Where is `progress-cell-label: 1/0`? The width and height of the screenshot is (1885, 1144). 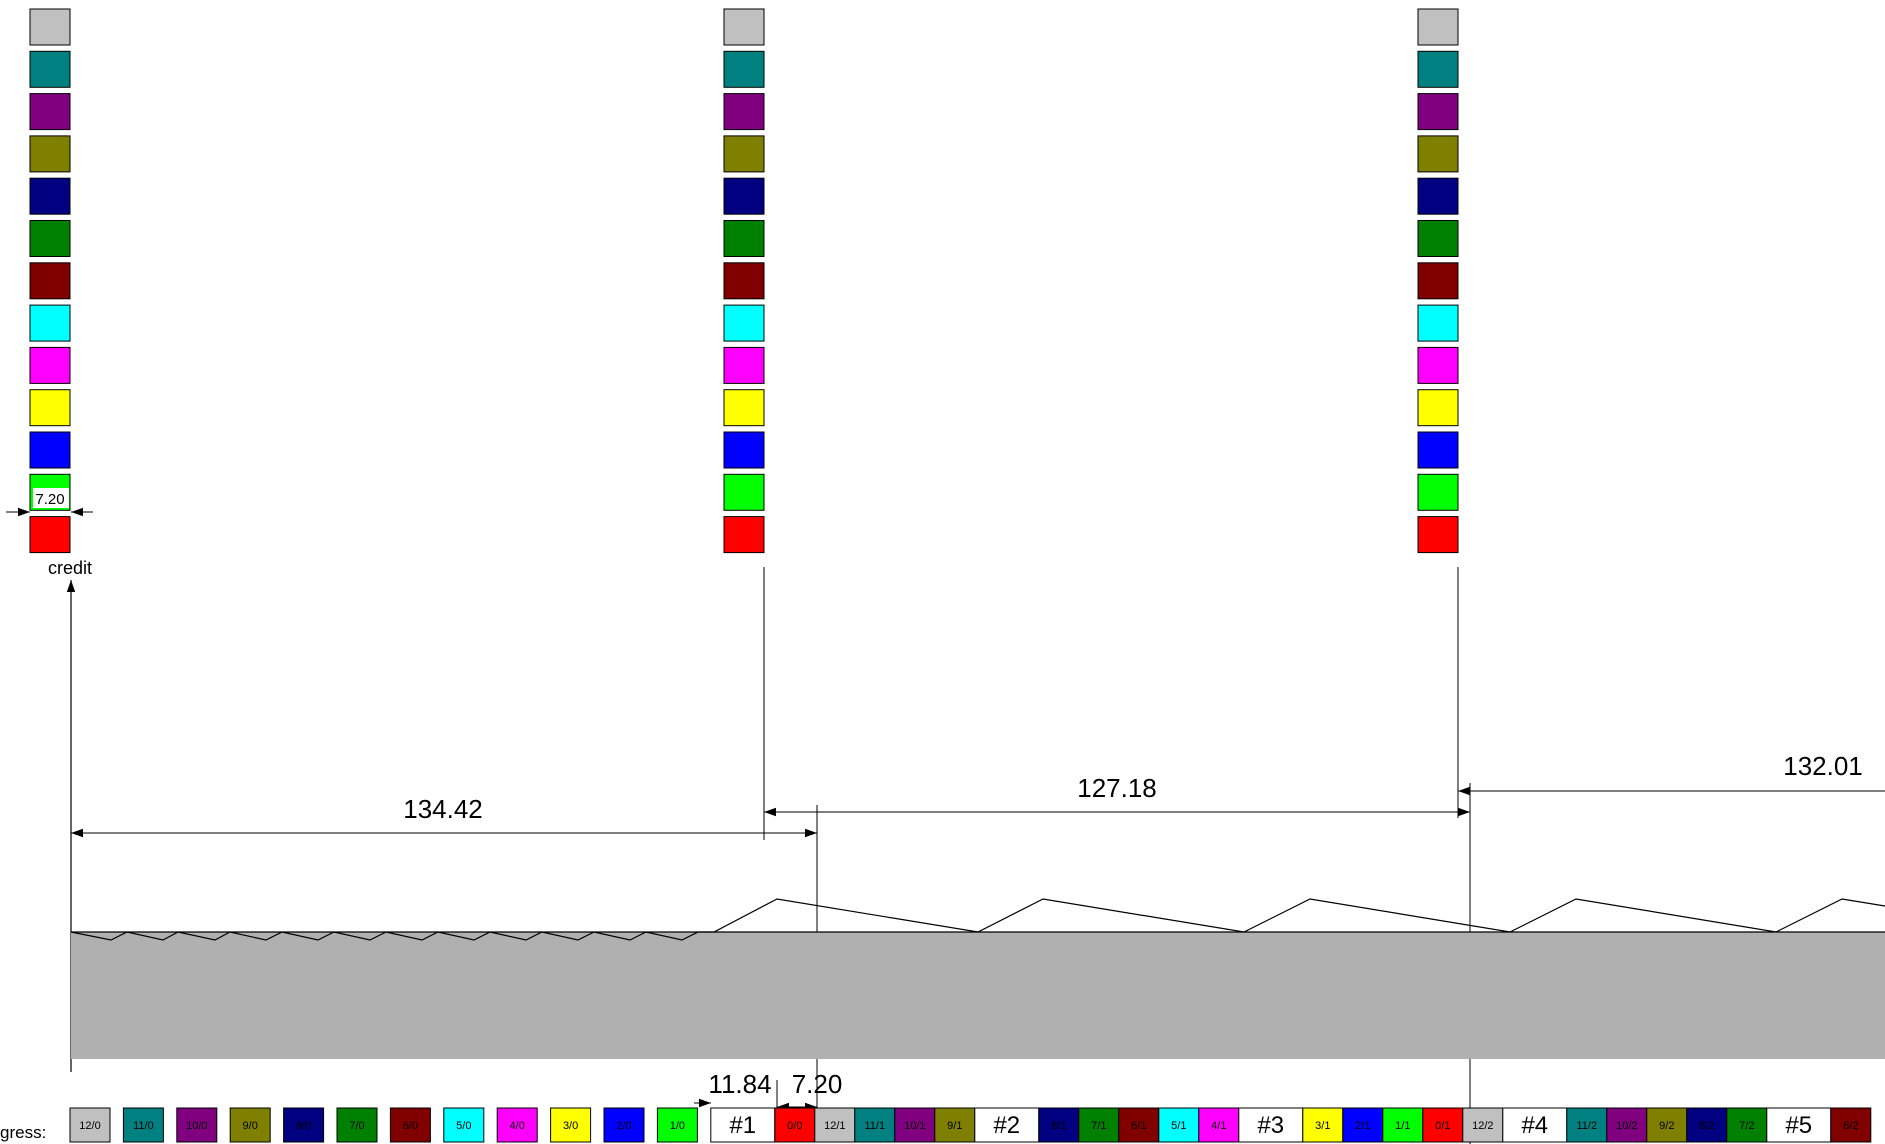
progress-cell-label: 1/0 is located at coordinates (677, 1126).